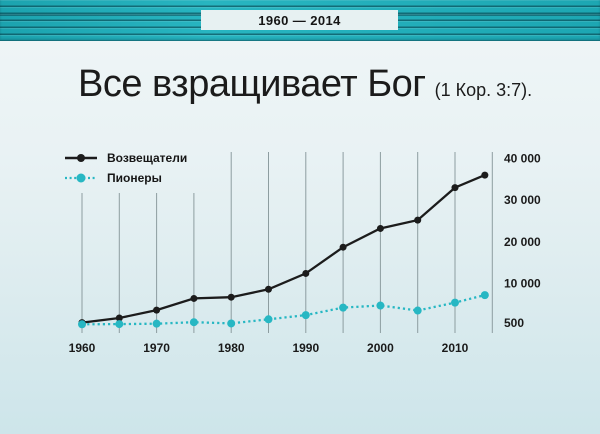  What do you see at coordinates (417, 310) in the screenshot?
I see `pioneers-point-2005` at bounding box center [417, 310].